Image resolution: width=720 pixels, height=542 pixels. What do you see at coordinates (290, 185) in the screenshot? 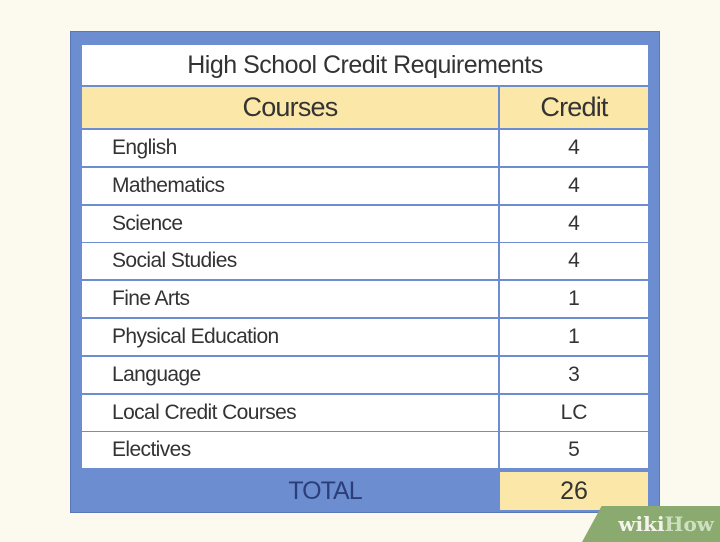
I see `course-cell: Mathematics` at bounding box center [290, 185].